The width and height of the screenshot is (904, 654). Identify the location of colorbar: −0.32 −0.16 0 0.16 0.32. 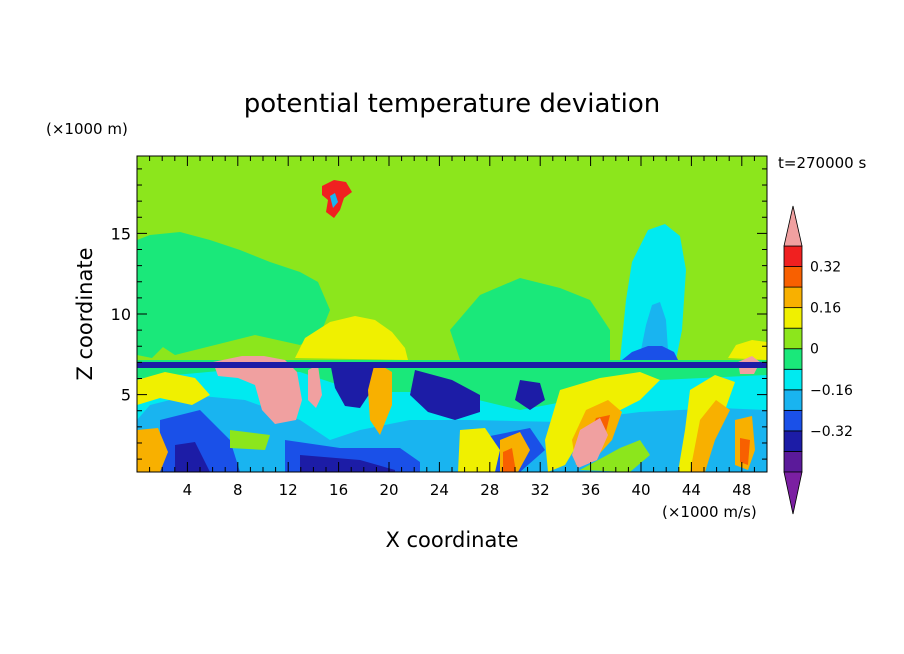
(818, 360).